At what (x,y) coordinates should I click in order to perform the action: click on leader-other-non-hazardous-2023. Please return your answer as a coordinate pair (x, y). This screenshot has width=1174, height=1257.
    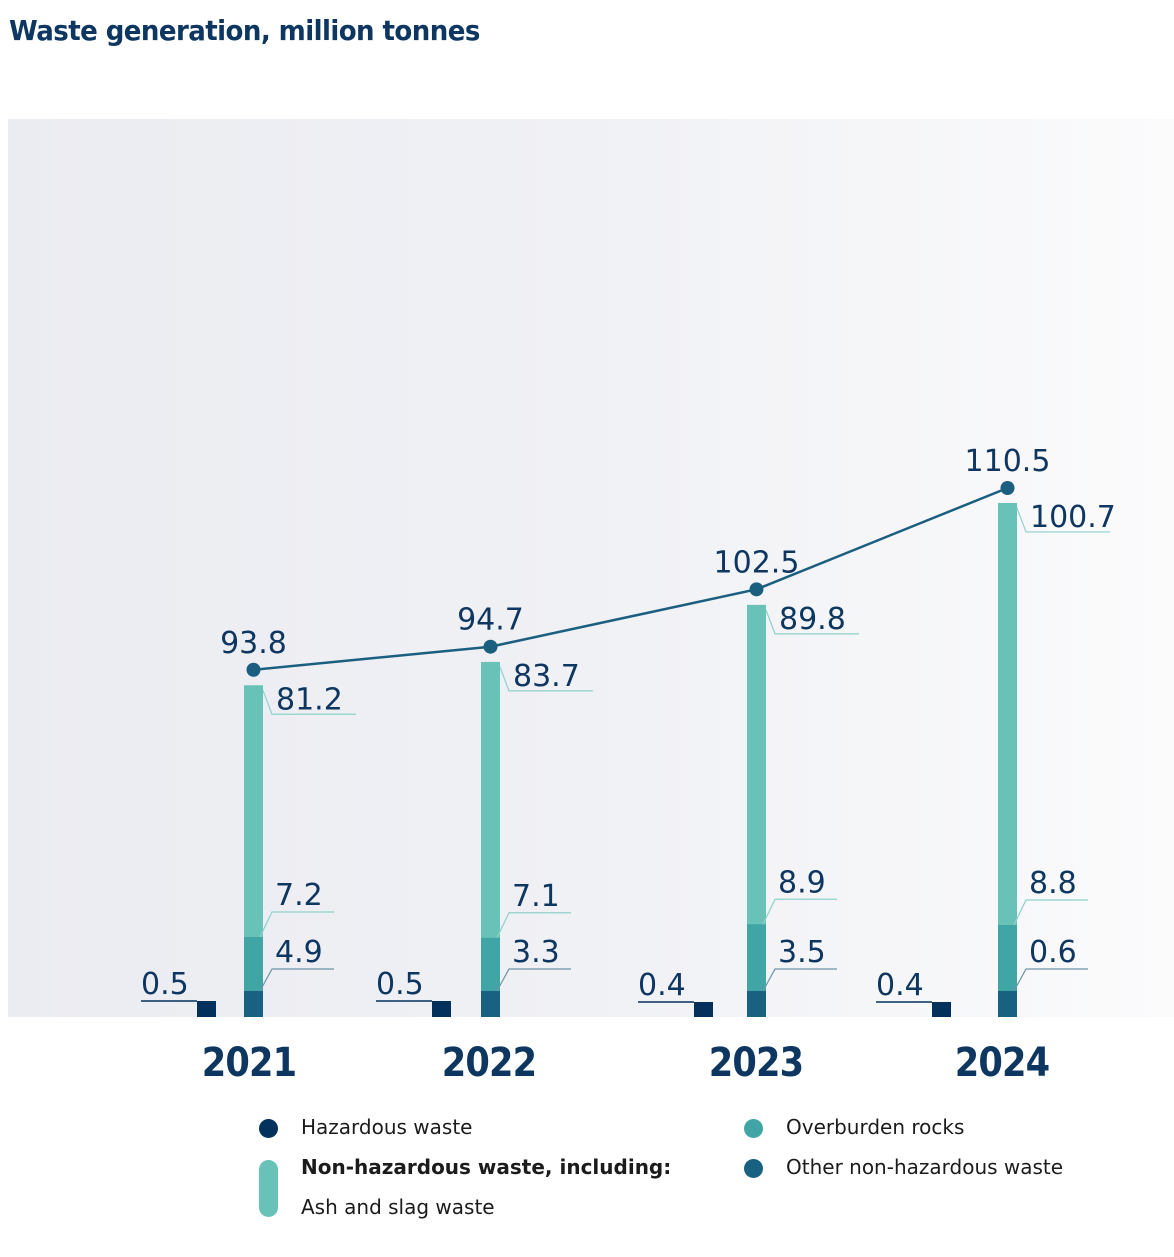
    Looking at the image, I should click on (799, 980).